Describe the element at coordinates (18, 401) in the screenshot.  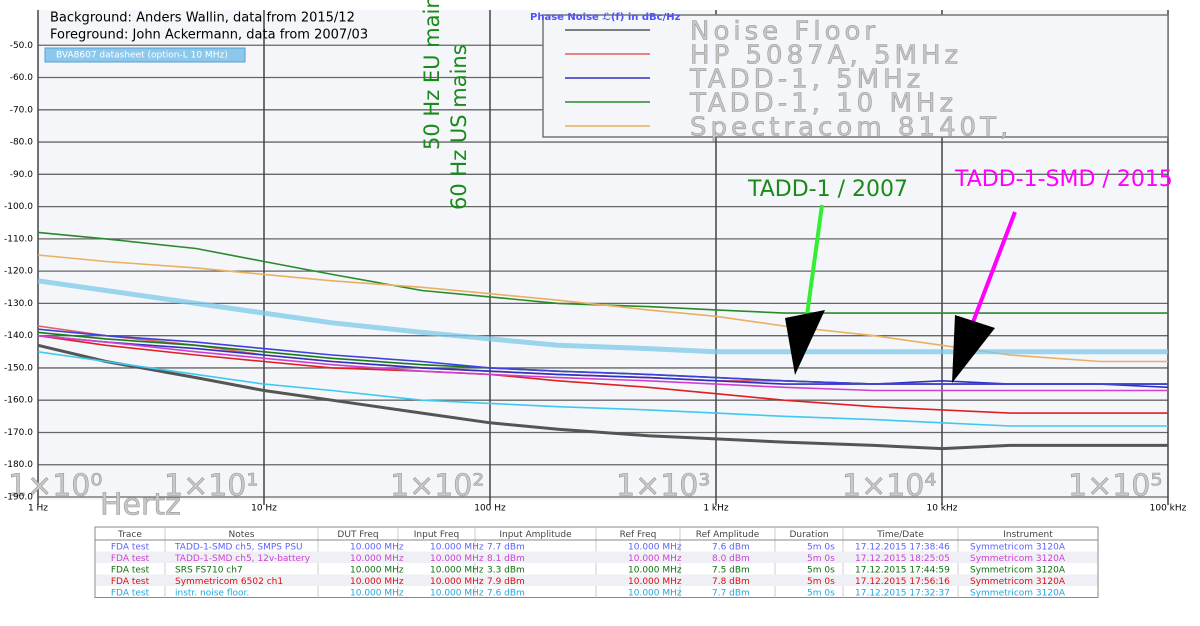
I see `y-tick-label: -160.0` at that location.